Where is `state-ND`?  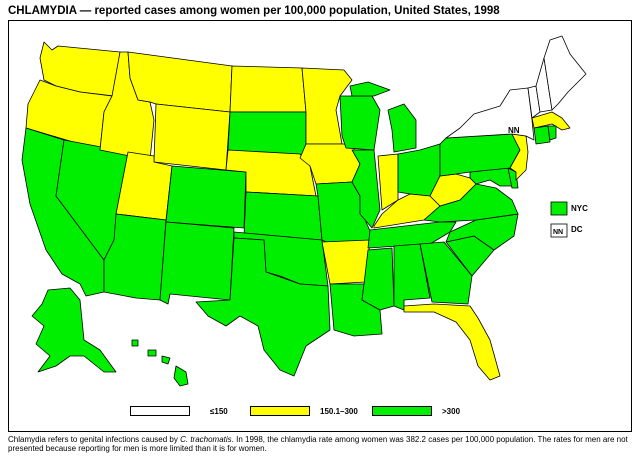
state-ND is located at coordinates (268, 89).